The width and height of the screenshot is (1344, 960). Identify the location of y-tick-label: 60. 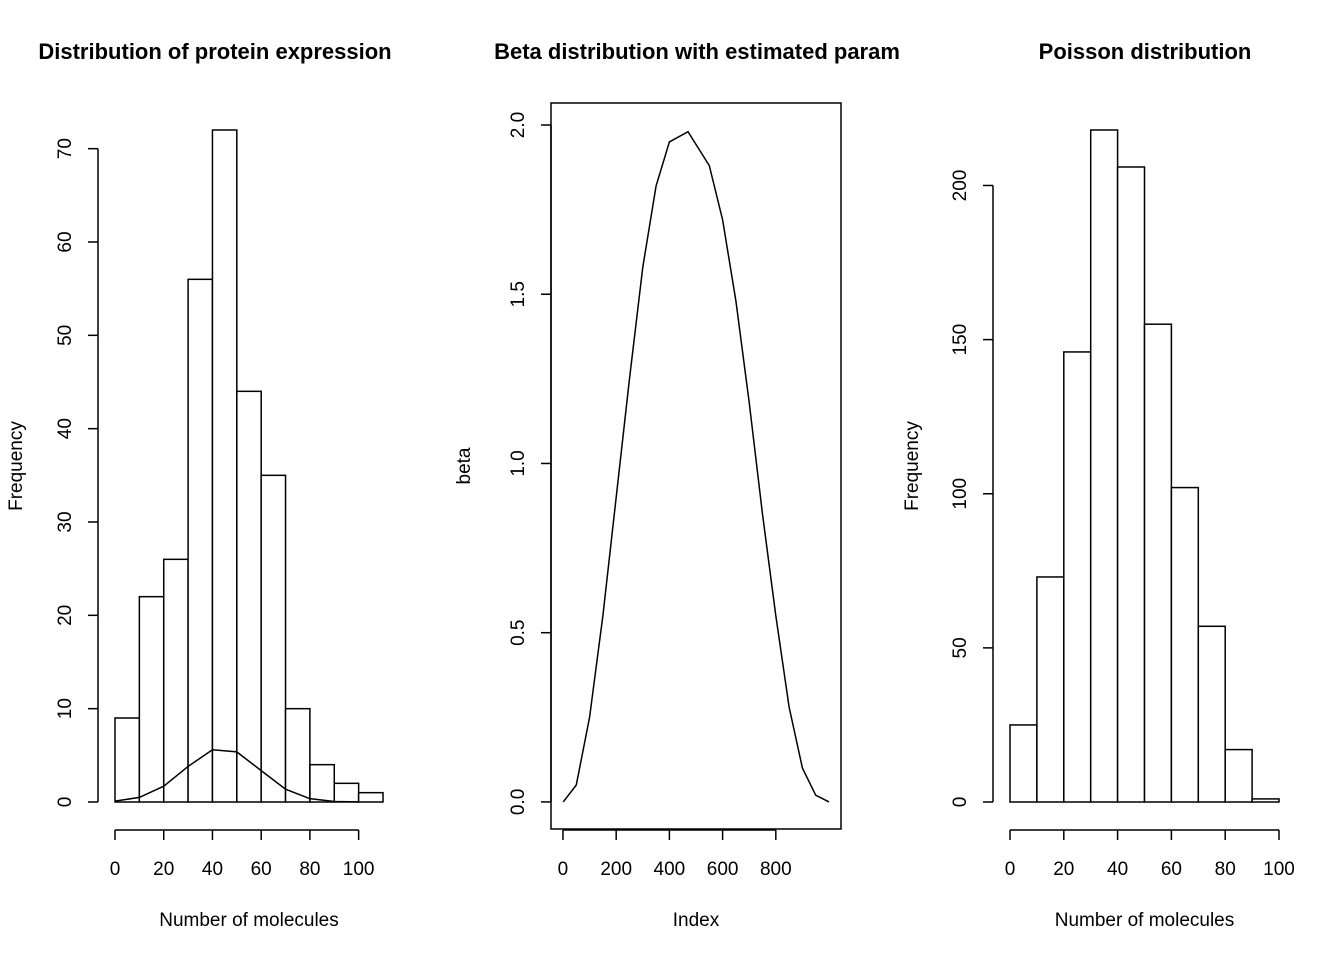
(65, 241).